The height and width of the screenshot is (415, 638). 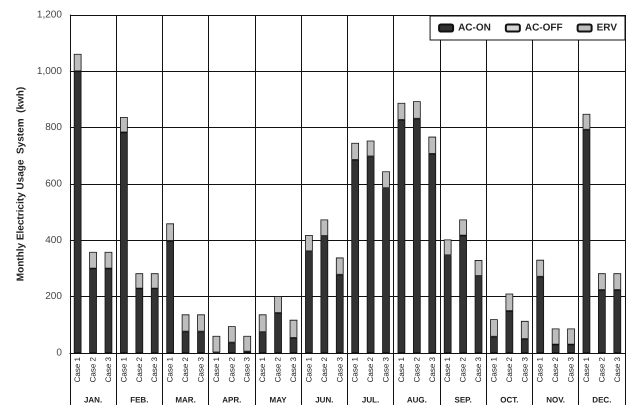 I want to click on text: DEC., so click(x=602, y=400).